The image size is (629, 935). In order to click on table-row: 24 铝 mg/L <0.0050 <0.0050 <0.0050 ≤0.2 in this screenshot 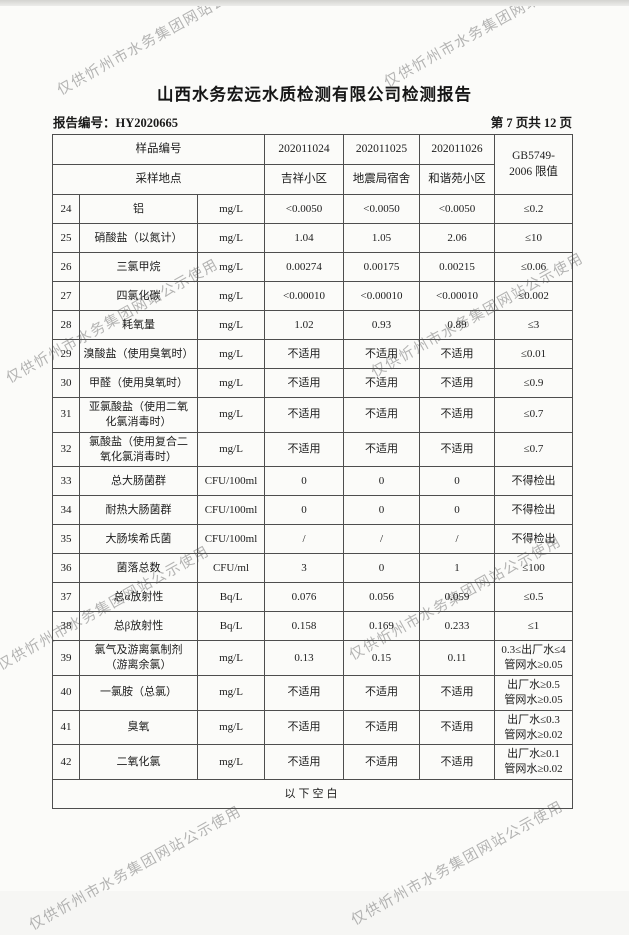, I will do `click(312, 209)`.